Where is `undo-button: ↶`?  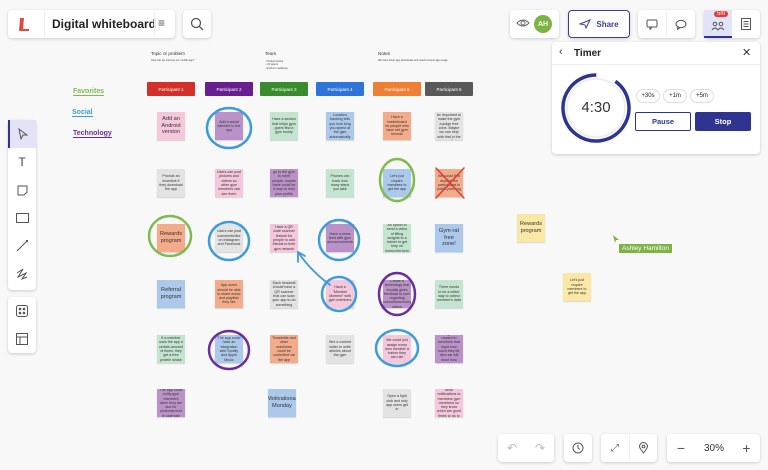
undo-button: ↶ is located at coordinates (512, 448).